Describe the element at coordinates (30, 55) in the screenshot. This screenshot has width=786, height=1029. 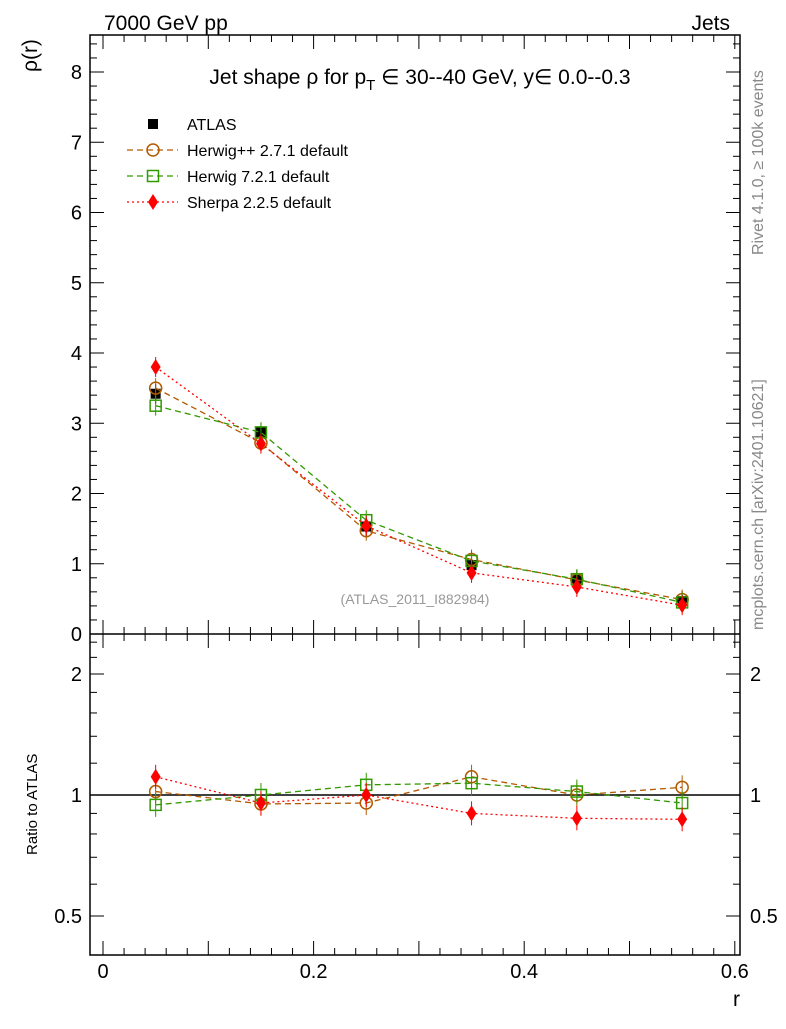
I see `y-axis-label: ρ(r)` at that location.